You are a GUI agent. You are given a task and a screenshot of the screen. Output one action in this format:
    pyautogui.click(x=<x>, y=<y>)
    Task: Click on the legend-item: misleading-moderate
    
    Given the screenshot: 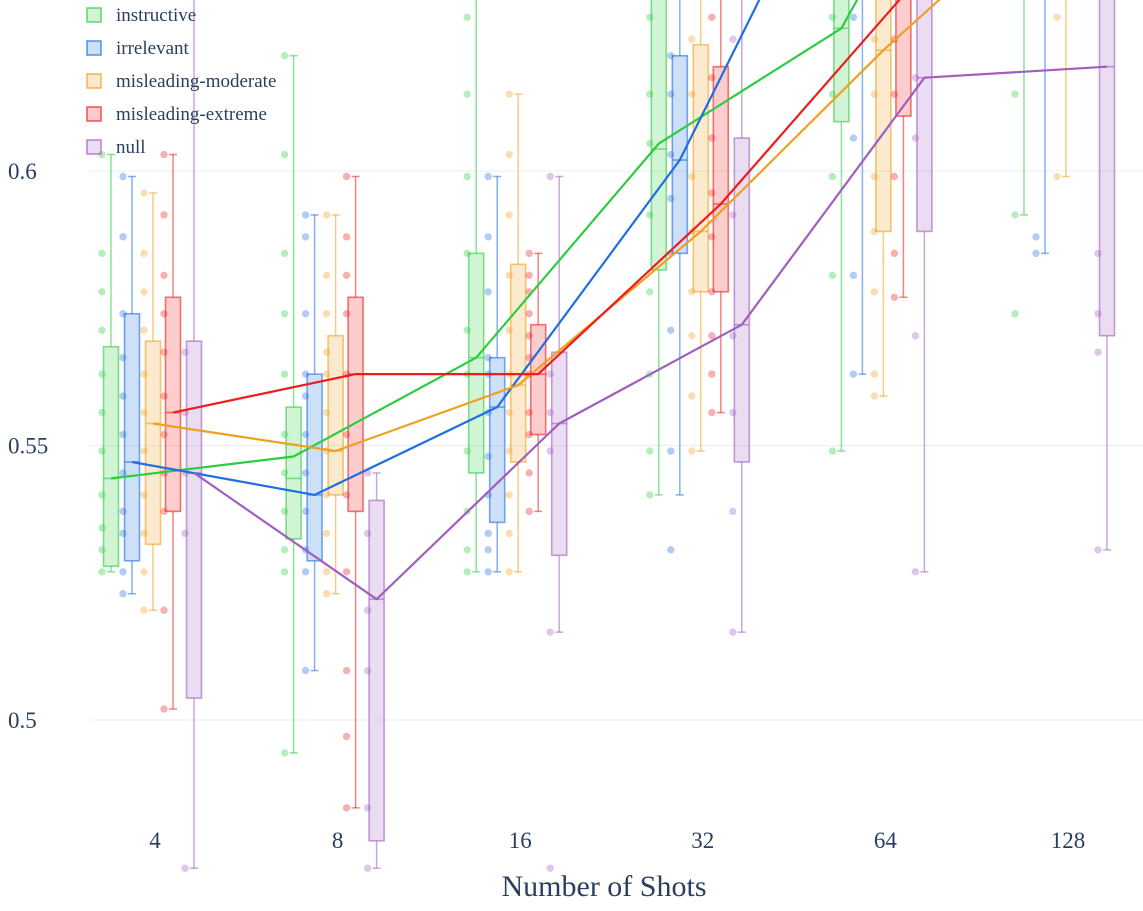 What is the action you would take?
    pyautogui.click(x=181, y=81)
    